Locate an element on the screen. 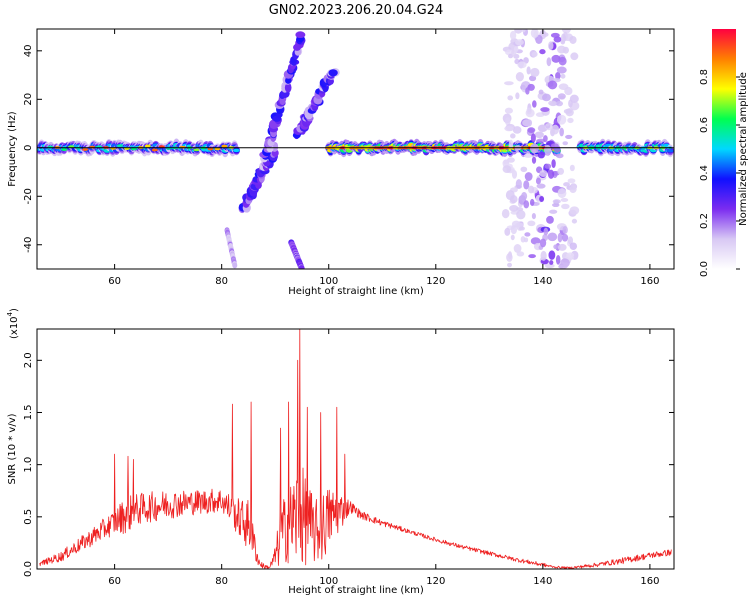 Image resolution: width=750 pixels, height=600 pixels. snr-x-tick-label: 120 is located at coordinates (435, 581).